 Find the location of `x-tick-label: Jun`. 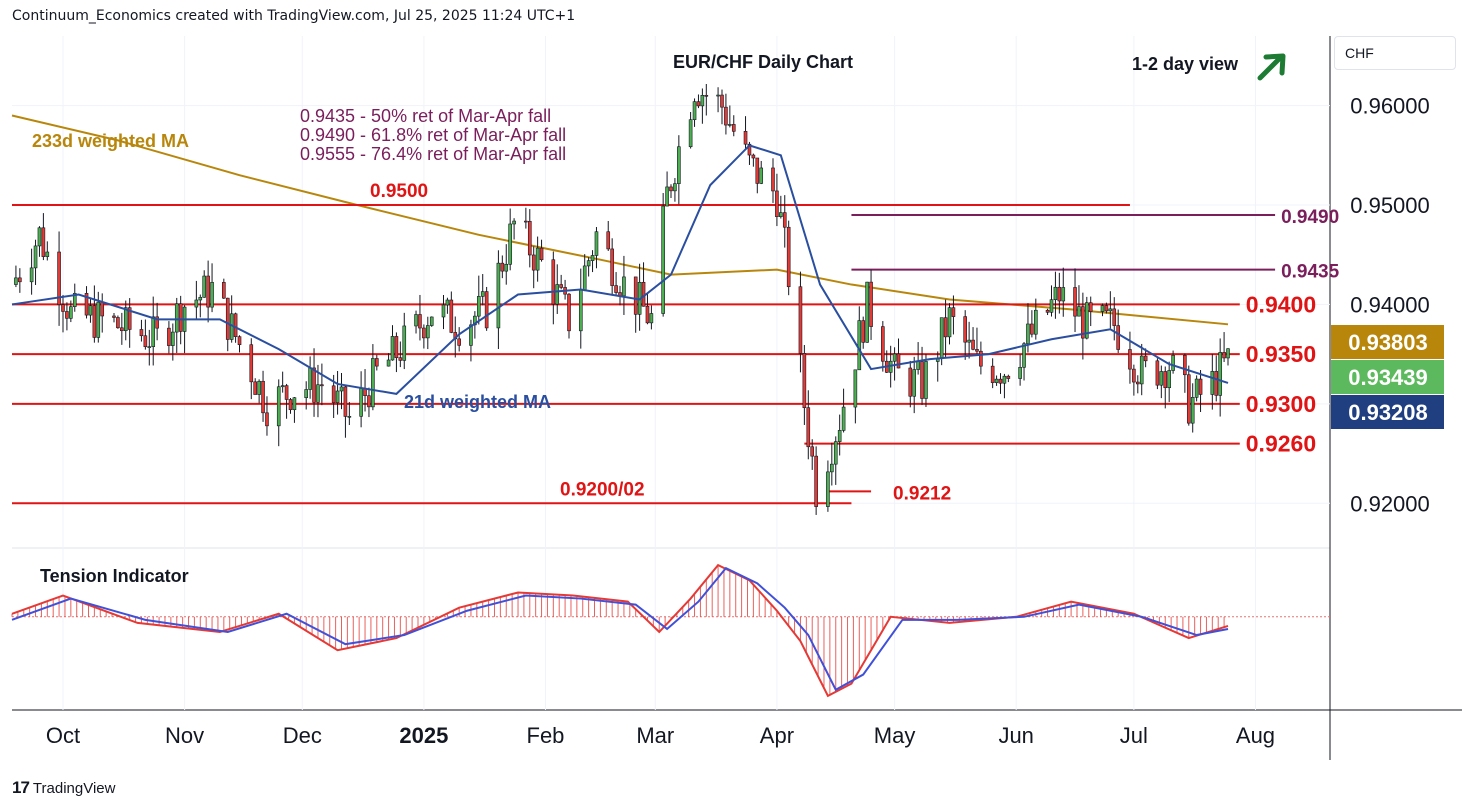

x-tick-label: Jun is located at coordinates (1015, 735).